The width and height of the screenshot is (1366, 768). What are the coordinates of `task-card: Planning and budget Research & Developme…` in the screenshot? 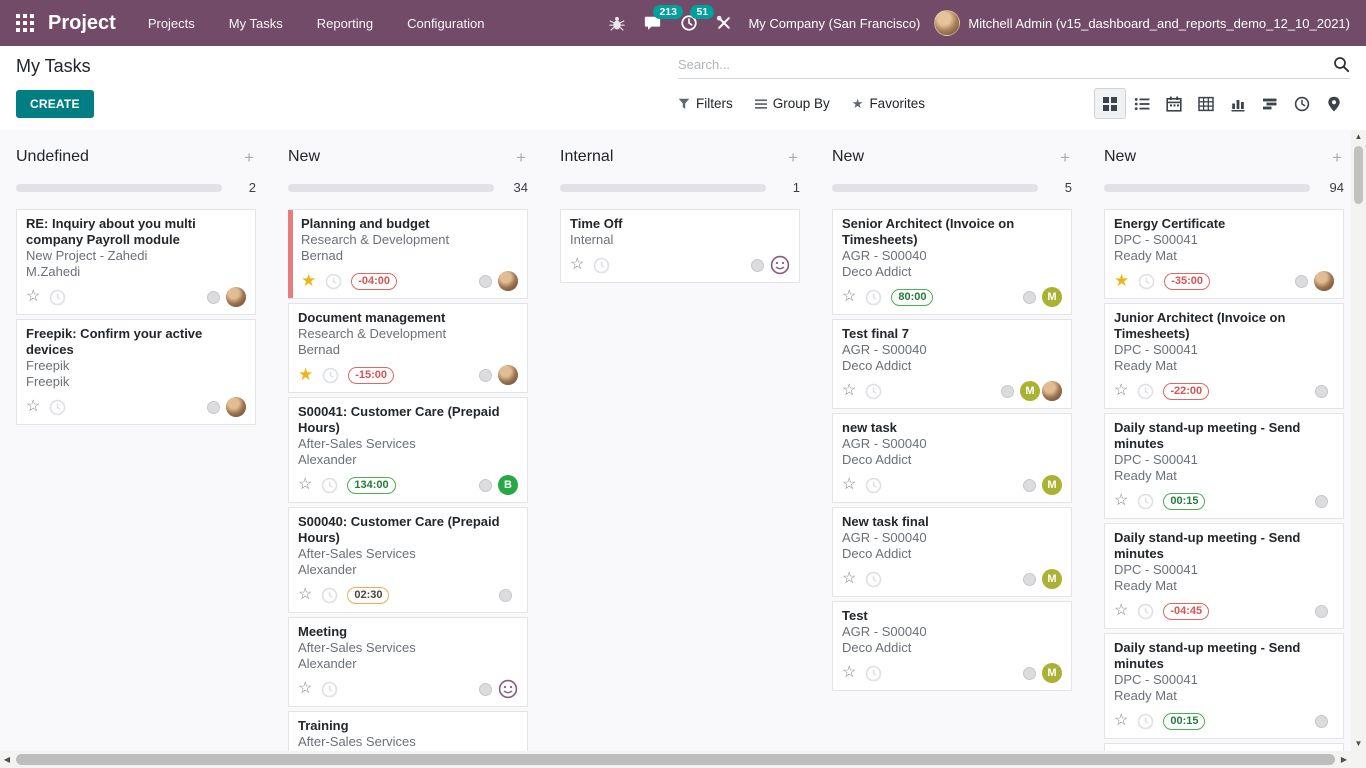 It's located at (408, 254).